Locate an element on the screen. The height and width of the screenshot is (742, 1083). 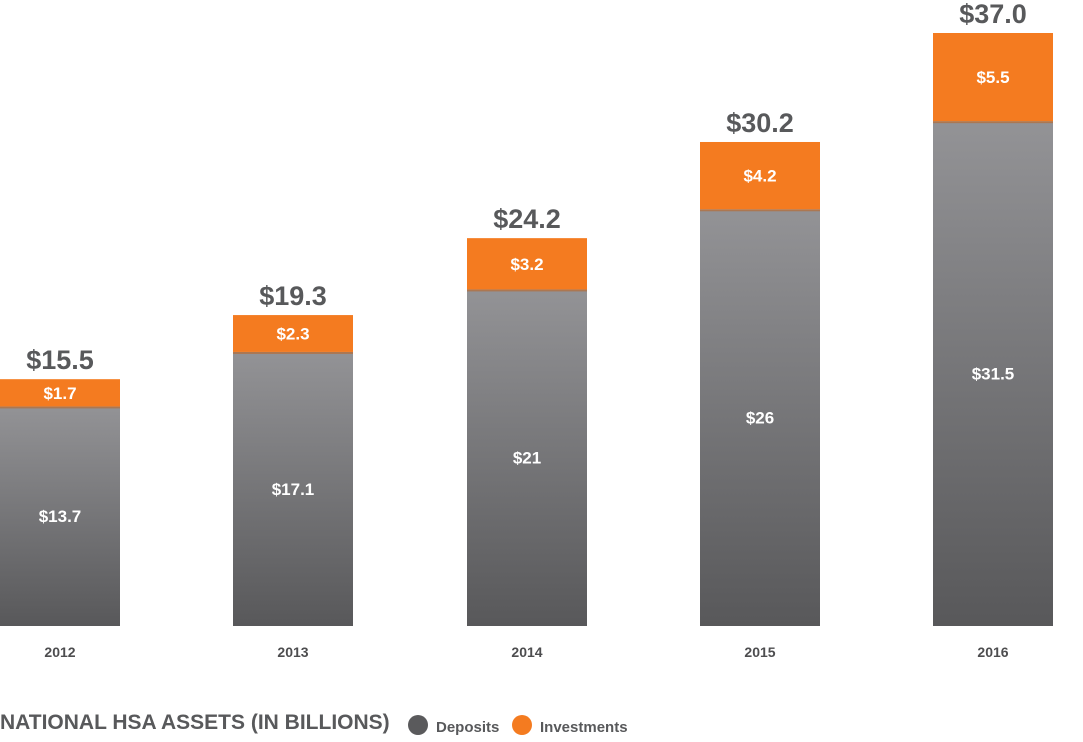
bar-separator-2013 is located at coordinates (293, 352).